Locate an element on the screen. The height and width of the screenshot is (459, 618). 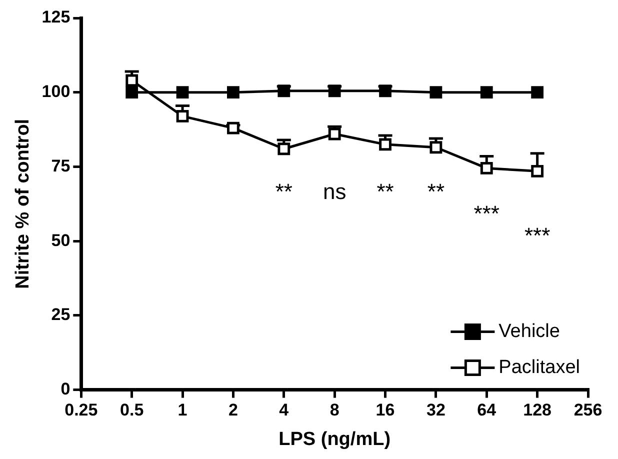
x-tick-label: 0.25 is located at coordinates (81, 410).